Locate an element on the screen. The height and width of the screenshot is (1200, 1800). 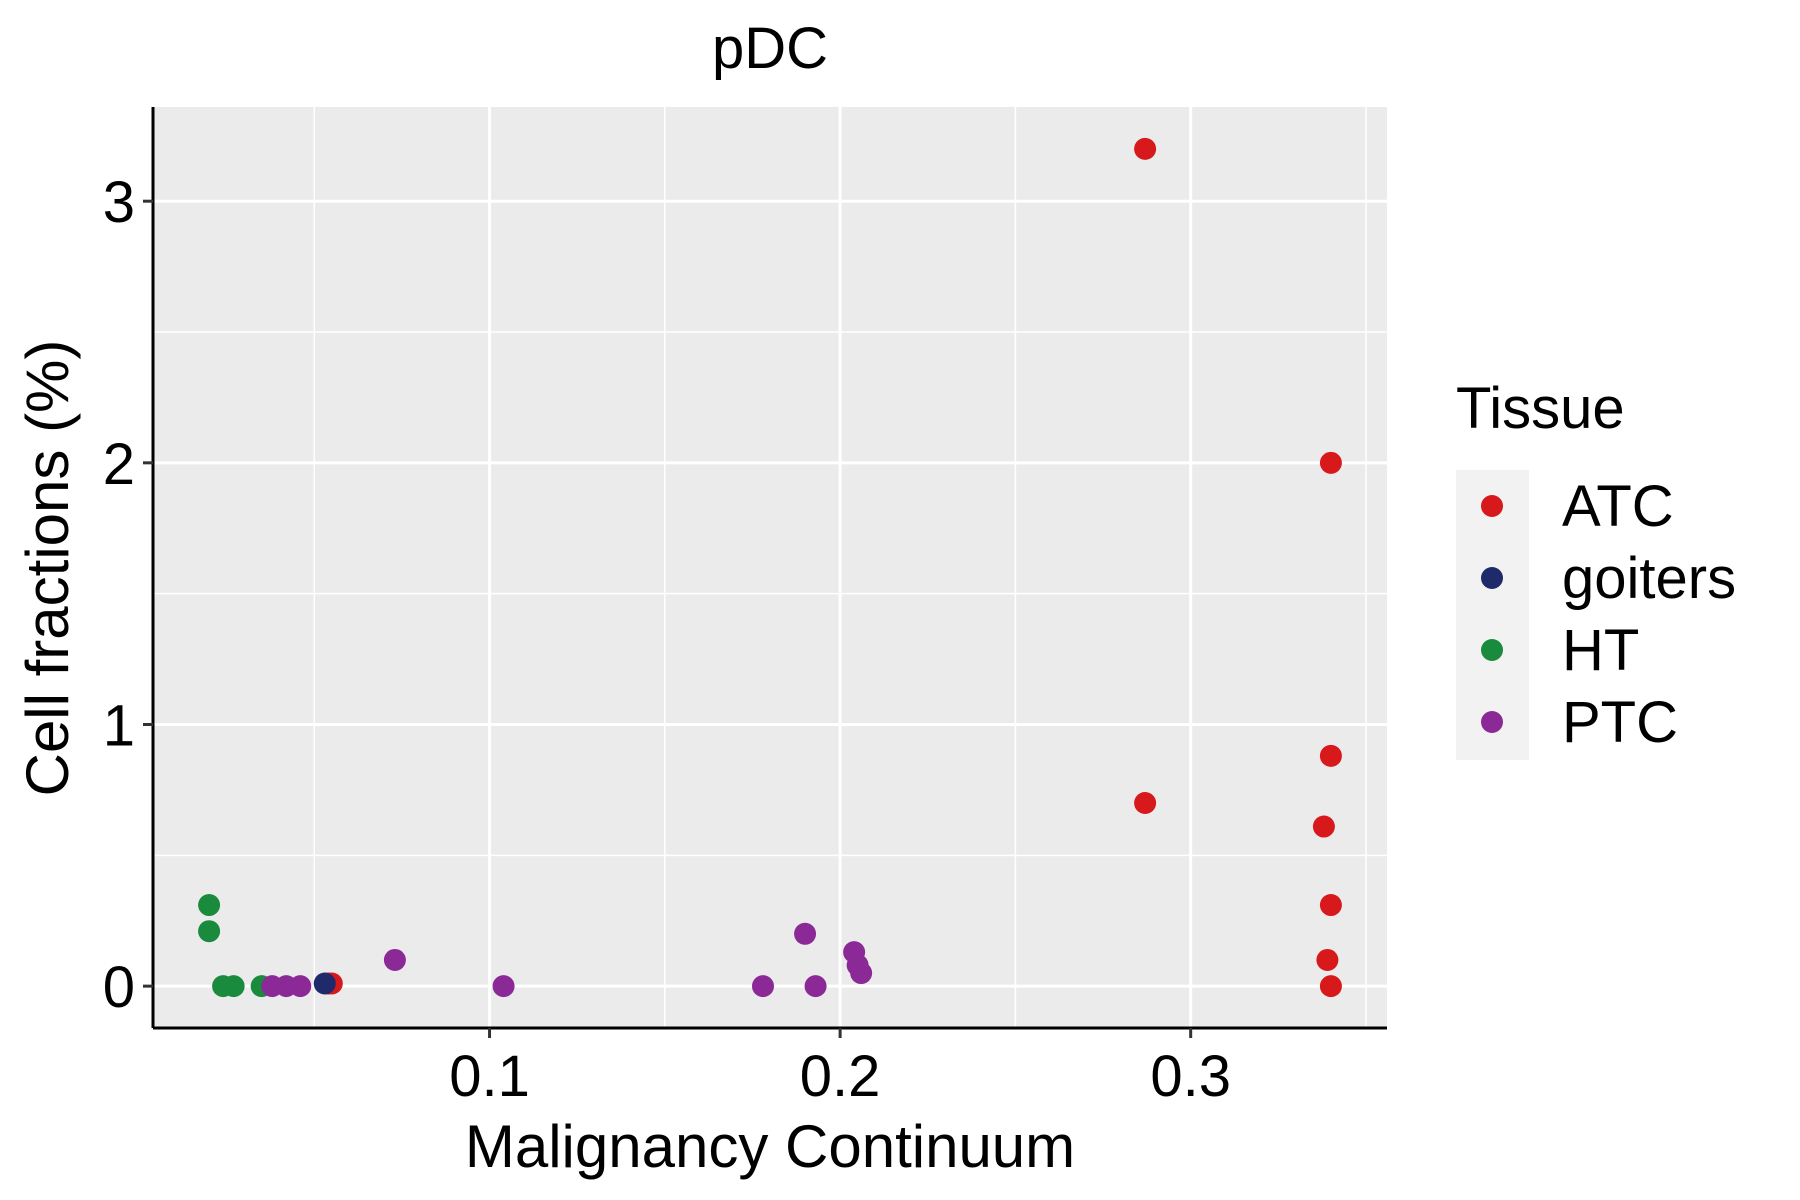
legend-label-atc: ATC is located at coordinates (1618, 506).